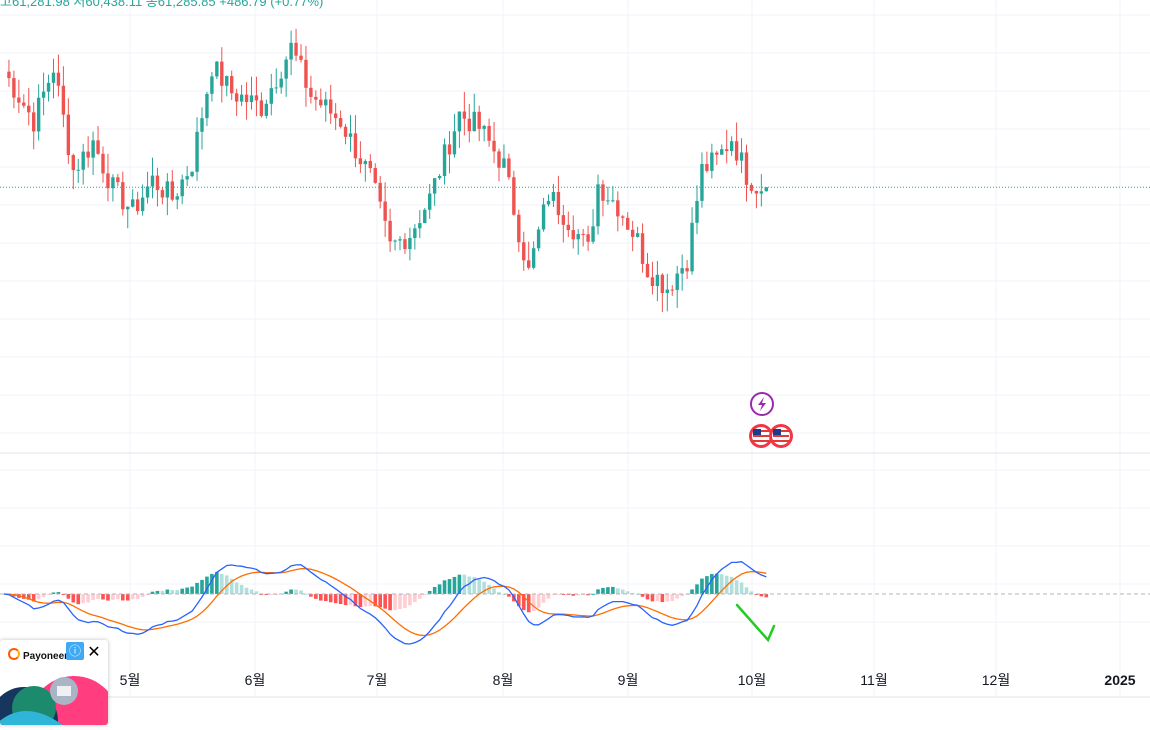 The image size is (1150, 730). I want to click on macd-signal-line, so click(385, 602).